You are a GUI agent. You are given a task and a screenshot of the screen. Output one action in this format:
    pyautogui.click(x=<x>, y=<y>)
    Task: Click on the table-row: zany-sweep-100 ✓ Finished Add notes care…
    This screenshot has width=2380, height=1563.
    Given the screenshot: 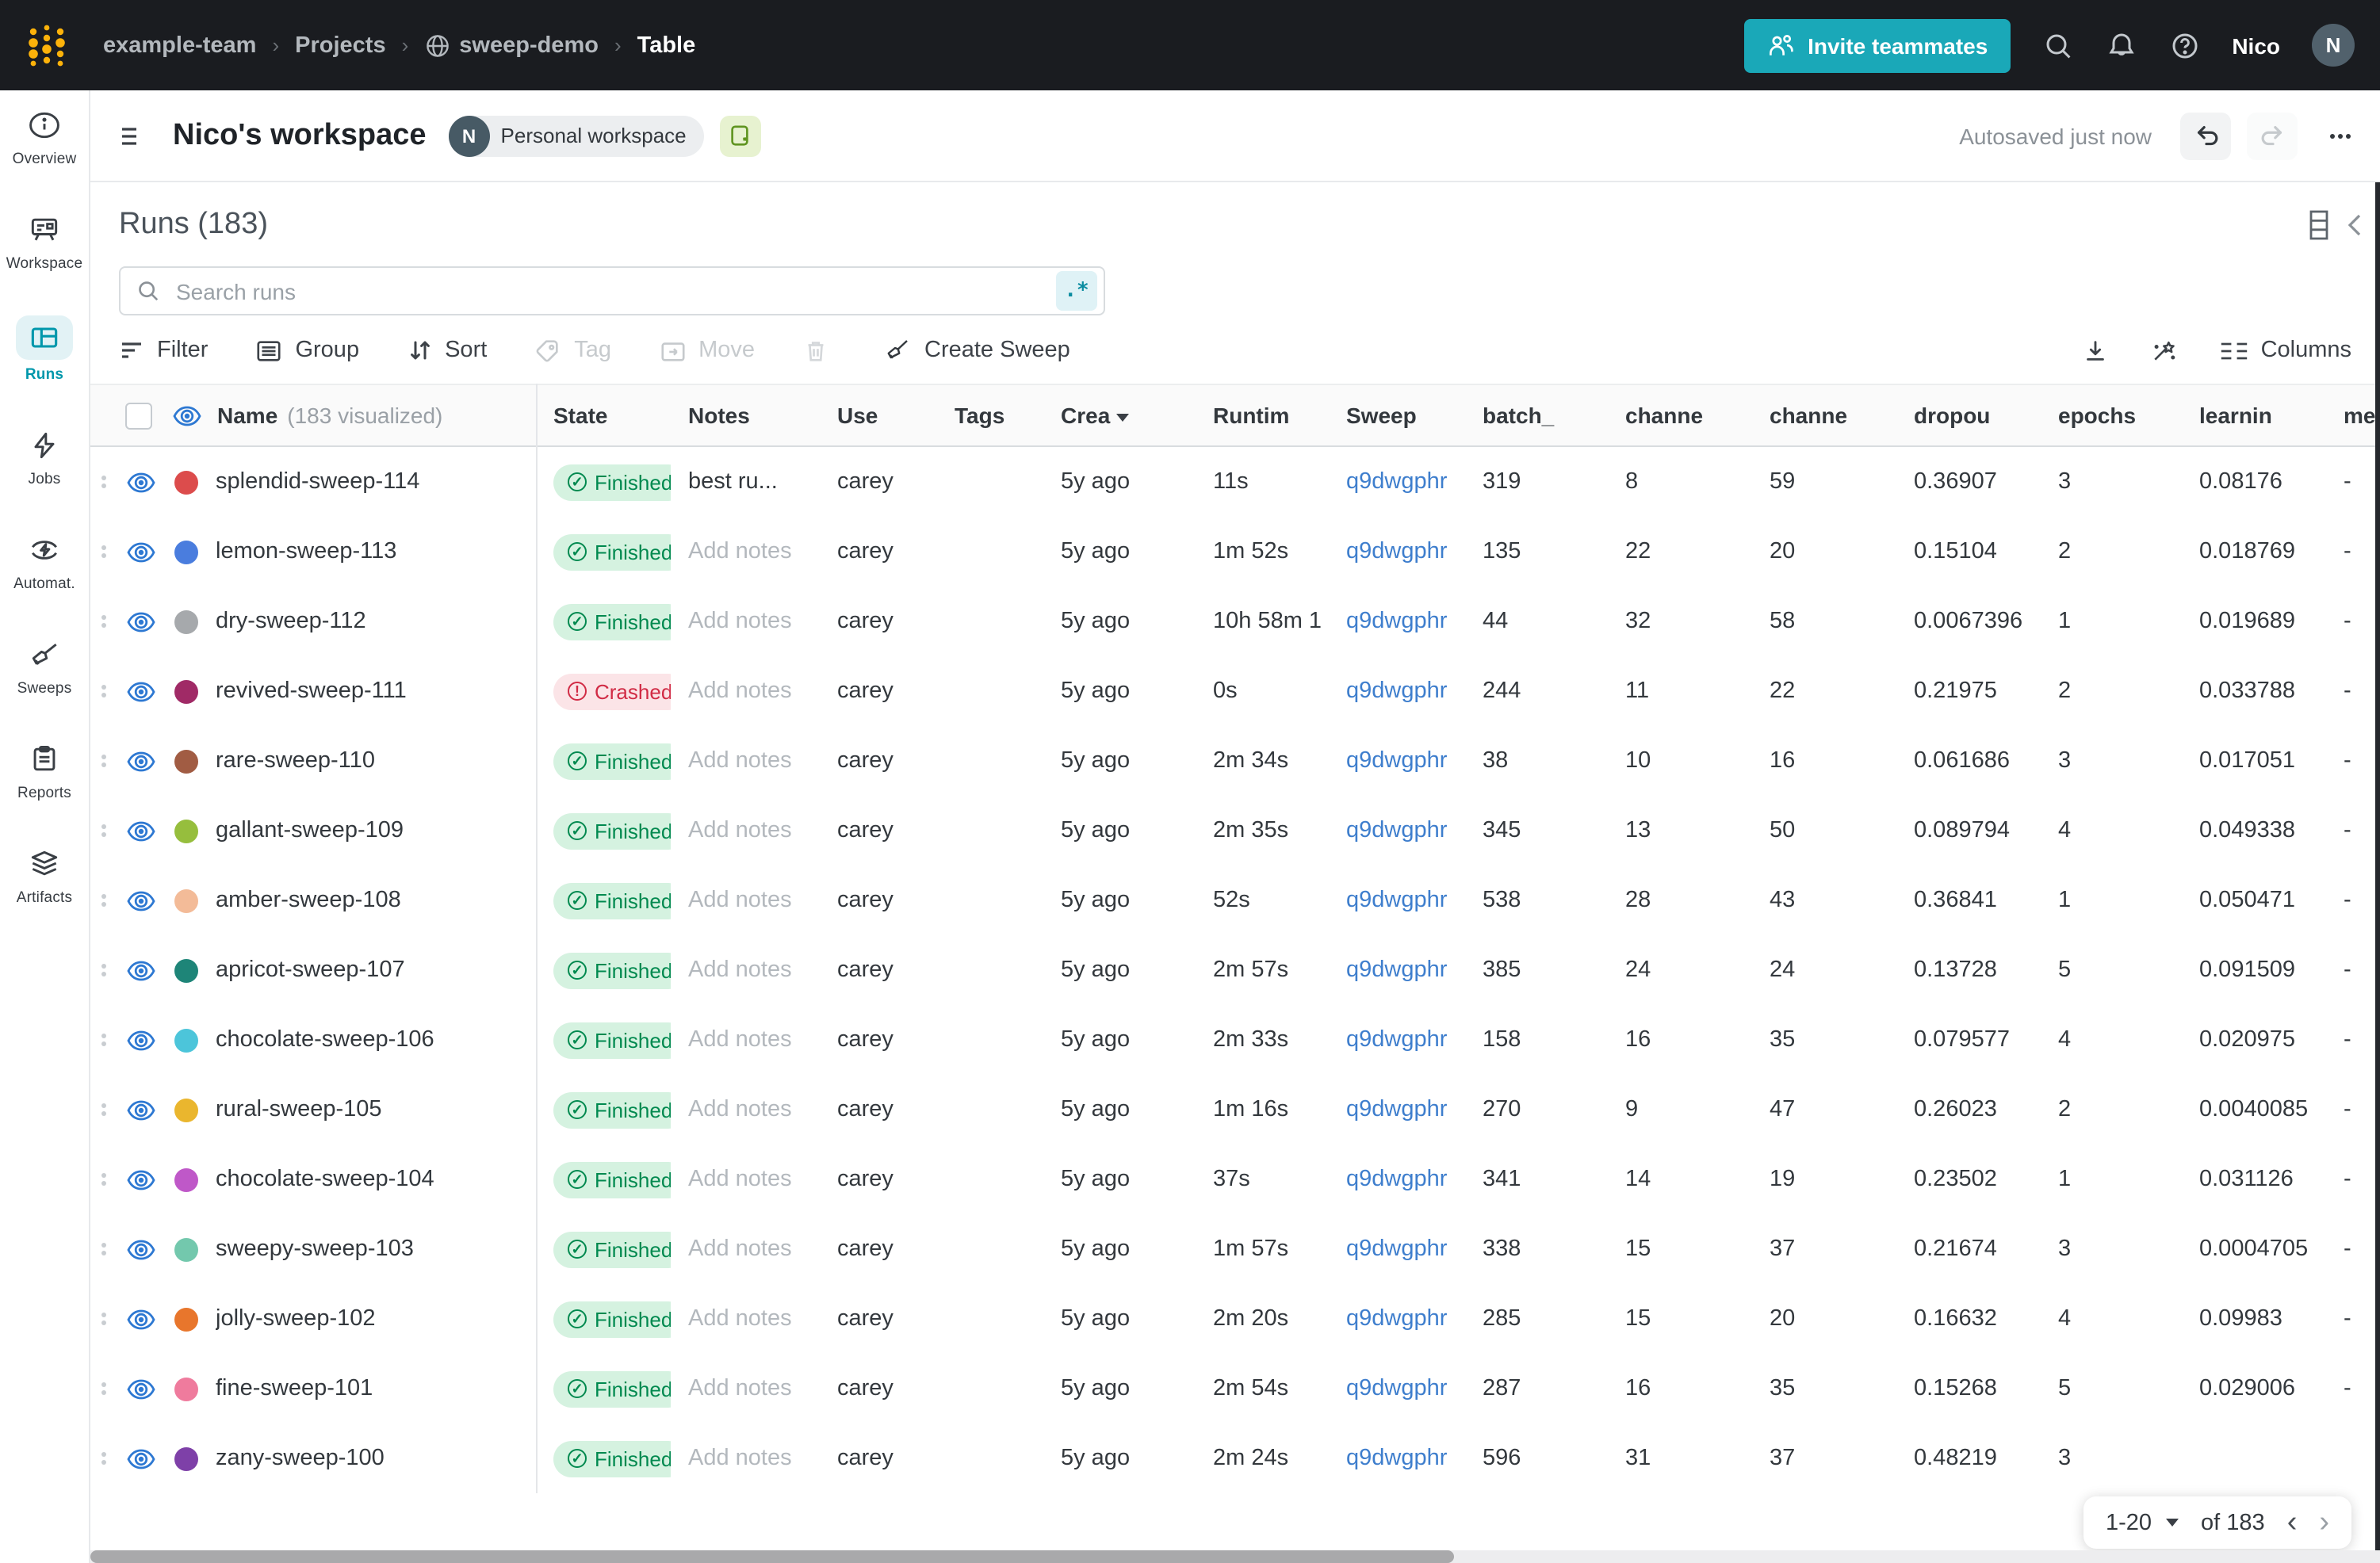 What is the action you would take?
    pyautogui.click(x=1235, y=1458)
    